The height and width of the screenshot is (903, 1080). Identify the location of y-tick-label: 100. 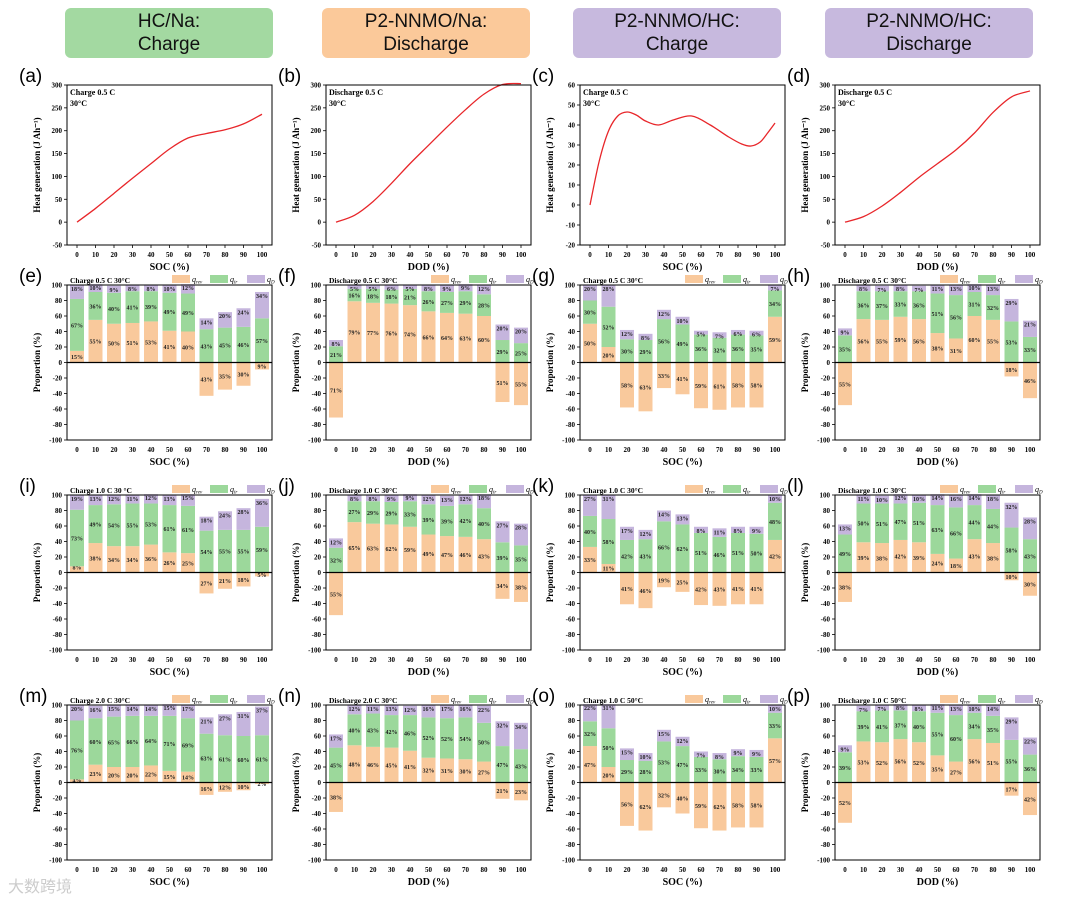
(316, 177).